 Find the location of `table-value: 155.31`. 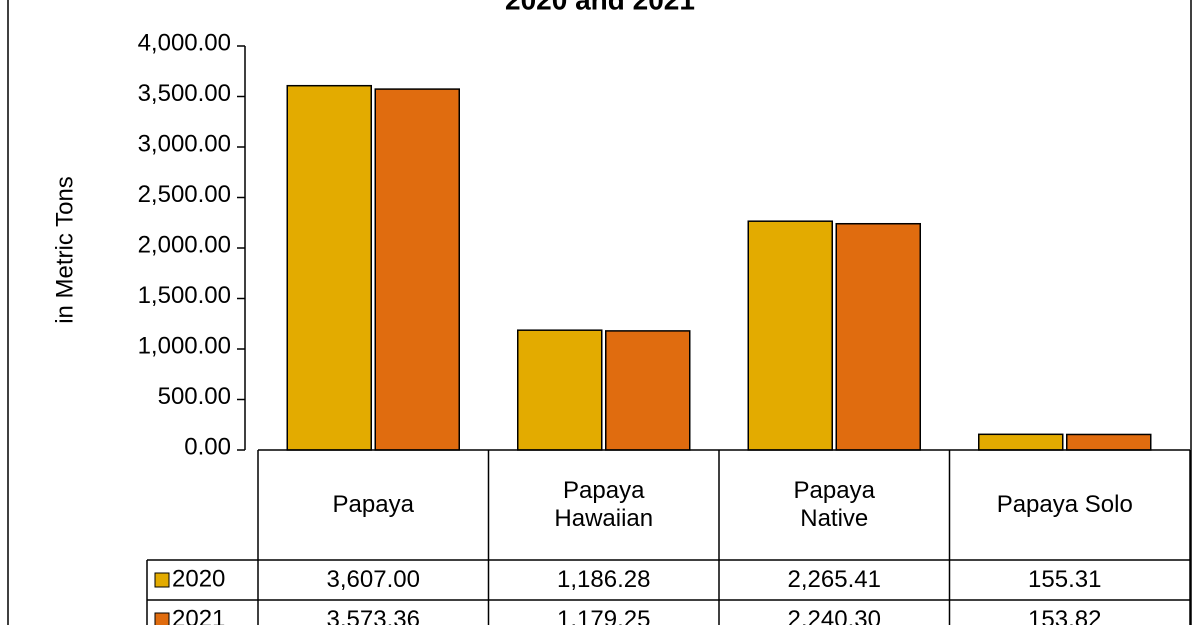

table-value: 155.31 is located at coordinates (1065, 580).